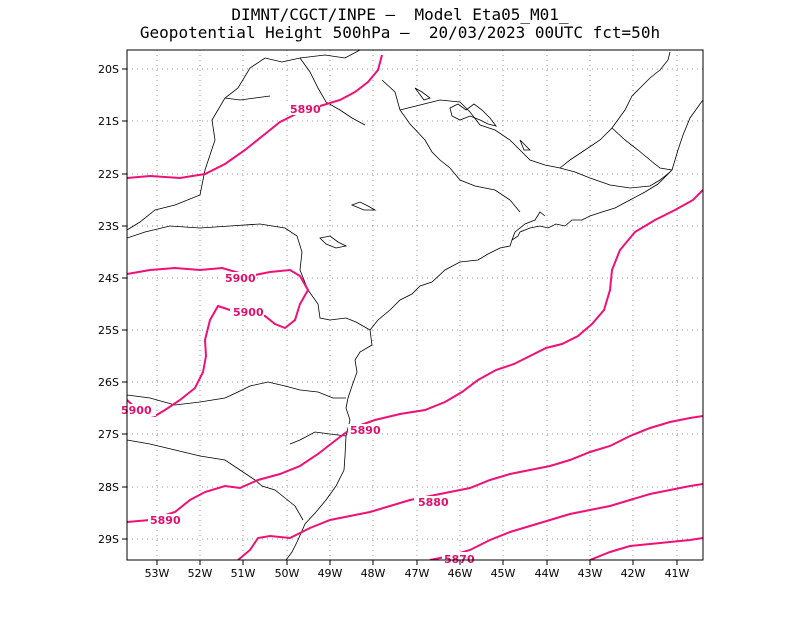  I want to click on latitude-label: 28S, so click(108, 487).